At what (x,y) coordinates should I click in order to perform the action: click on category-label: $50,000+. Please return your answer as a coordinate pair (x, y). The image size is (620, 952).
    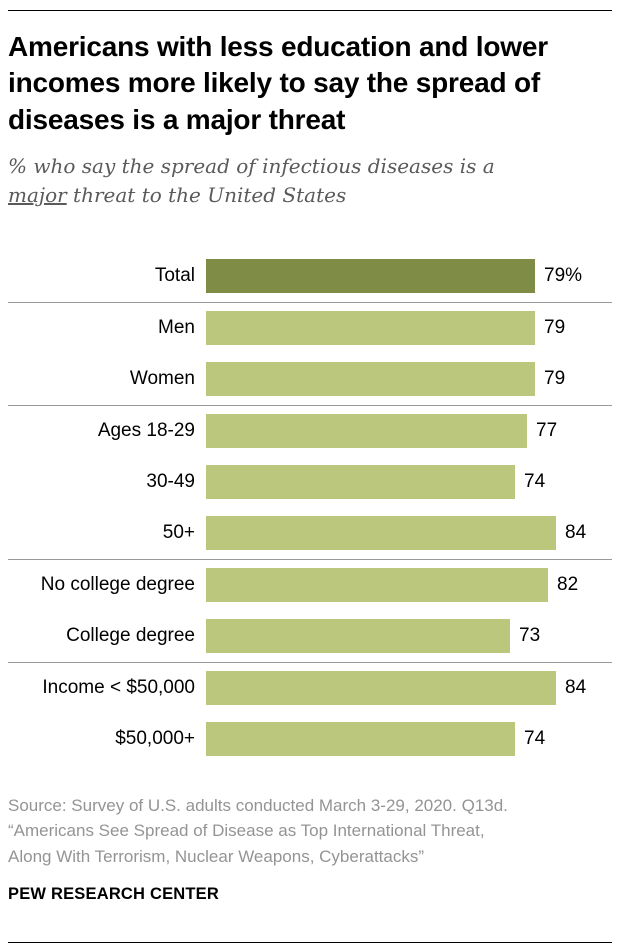
    Looking at the image, I should click on (155, 739).